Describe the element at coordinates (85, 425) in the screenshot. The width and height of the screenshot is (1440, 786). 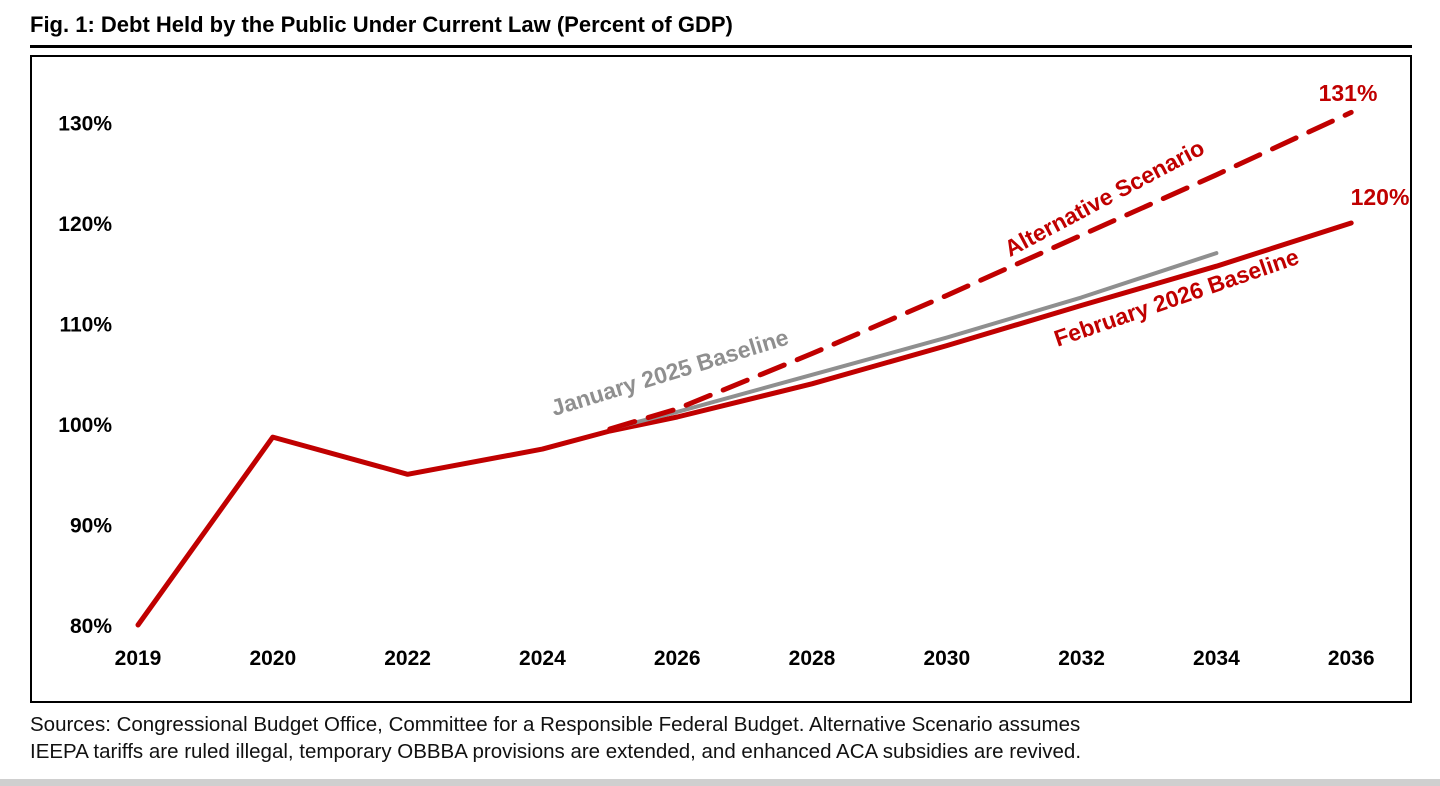
I see `y-tick-label: 100%` at that location.